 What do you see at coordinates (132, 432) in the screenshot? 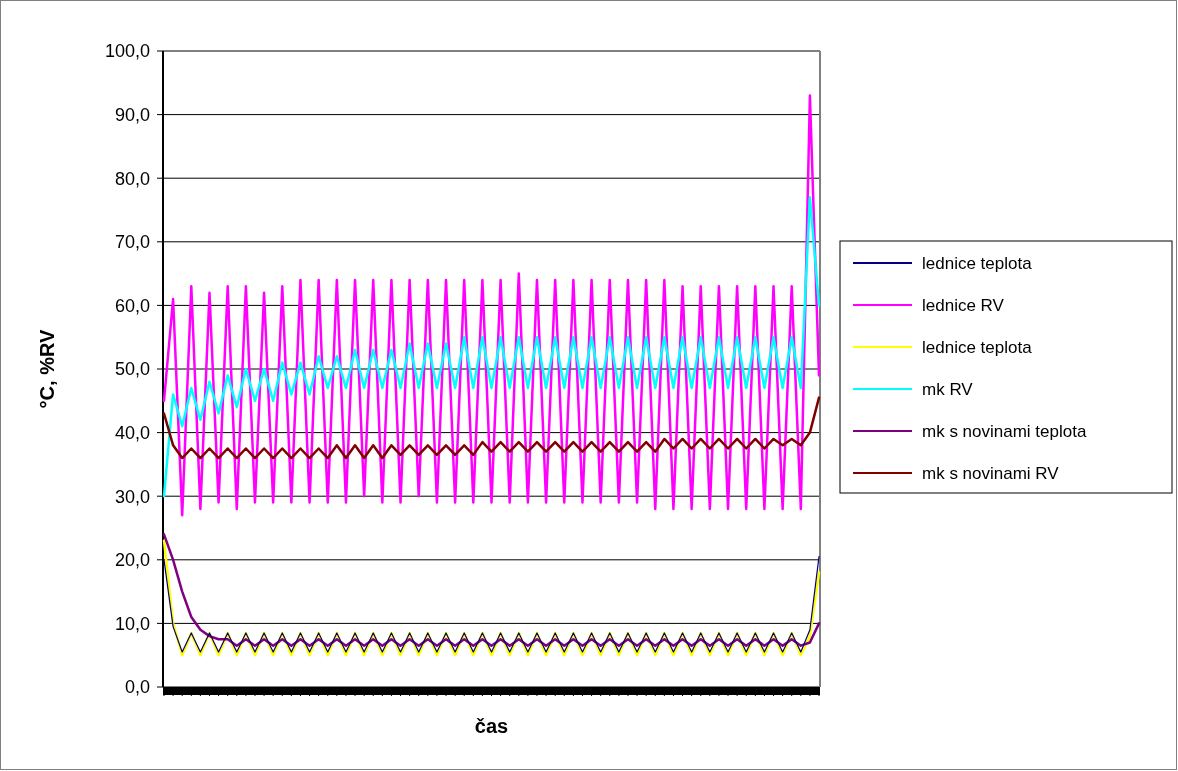
I see `y-tick-label: 40,0` at bounding box center [132, 432].